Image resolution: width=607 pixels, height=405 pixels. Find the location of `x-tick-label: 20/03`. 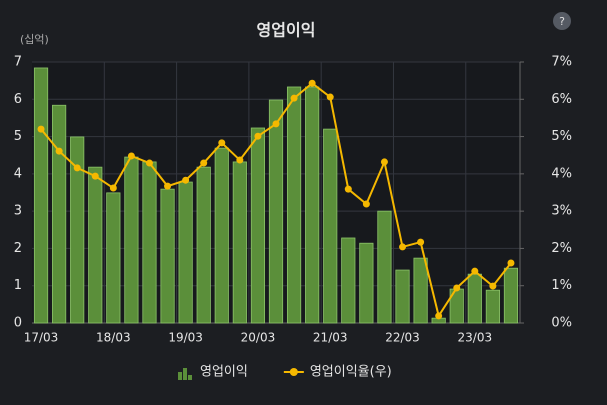

x-tick-label: 20/03 is located at coordinates (258, 338).